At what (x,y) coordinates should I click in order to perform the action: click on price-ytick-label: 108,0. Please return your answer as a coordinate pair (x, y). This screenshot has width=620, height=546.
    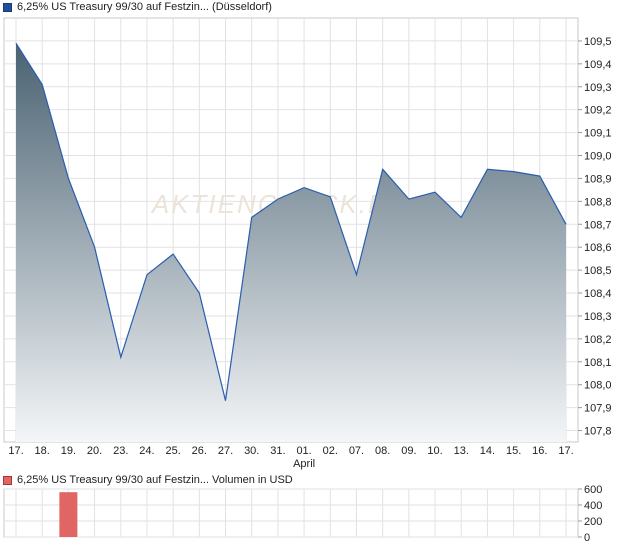
    Looking at the image, I should click on (598, 386).